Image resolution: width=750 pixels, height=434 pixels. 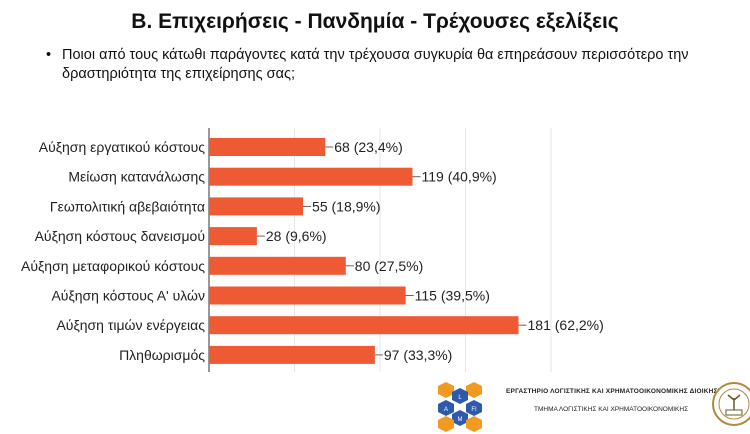 What do you see at coordinates (611, 409) in the screenshot?
I see `department-name: ΤΜΗΜΑ ΛΟΓΙΣΤΙΚΗΣ ΚΑΙ ΧΡΗΜΑΤΟΟΙΚΟΝΟΜΙΚΗΣ` at bounding box center [611, 409].